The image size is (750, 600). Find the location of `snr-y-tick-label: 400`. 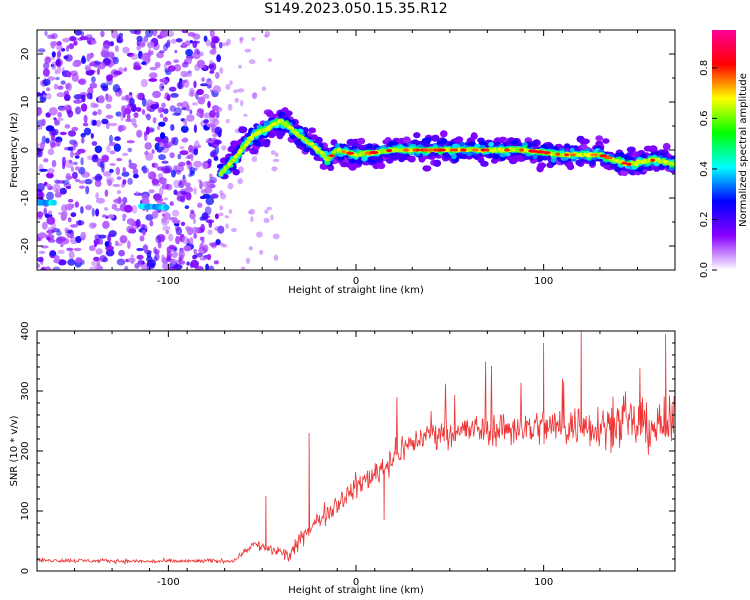

snr-y-tick-label: 400 is located at coordinates (25, 330).